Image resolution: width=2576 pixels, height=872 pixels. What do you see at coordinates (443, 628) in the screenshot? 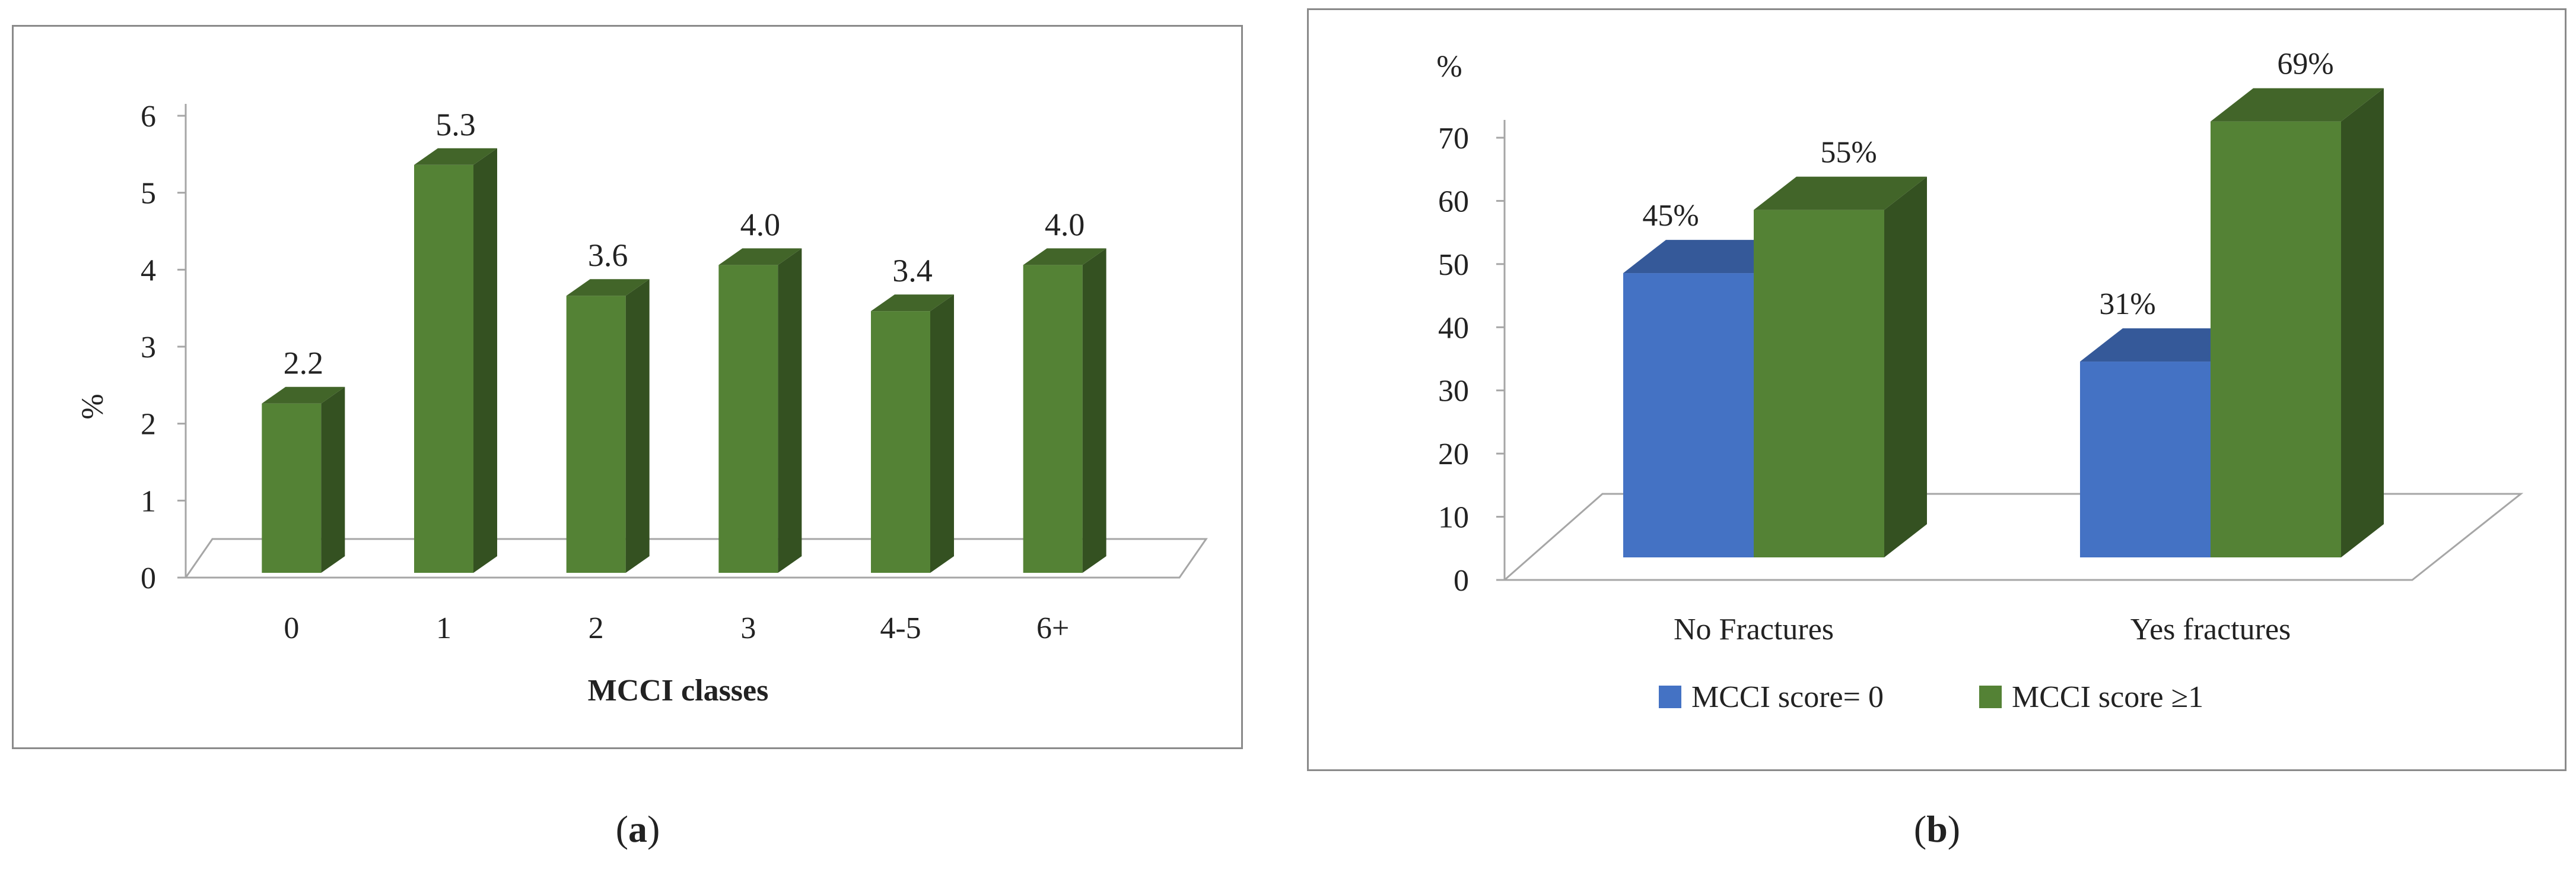
I see `chart-a-x-tick-label: 1` at bounding box center [443, 628].